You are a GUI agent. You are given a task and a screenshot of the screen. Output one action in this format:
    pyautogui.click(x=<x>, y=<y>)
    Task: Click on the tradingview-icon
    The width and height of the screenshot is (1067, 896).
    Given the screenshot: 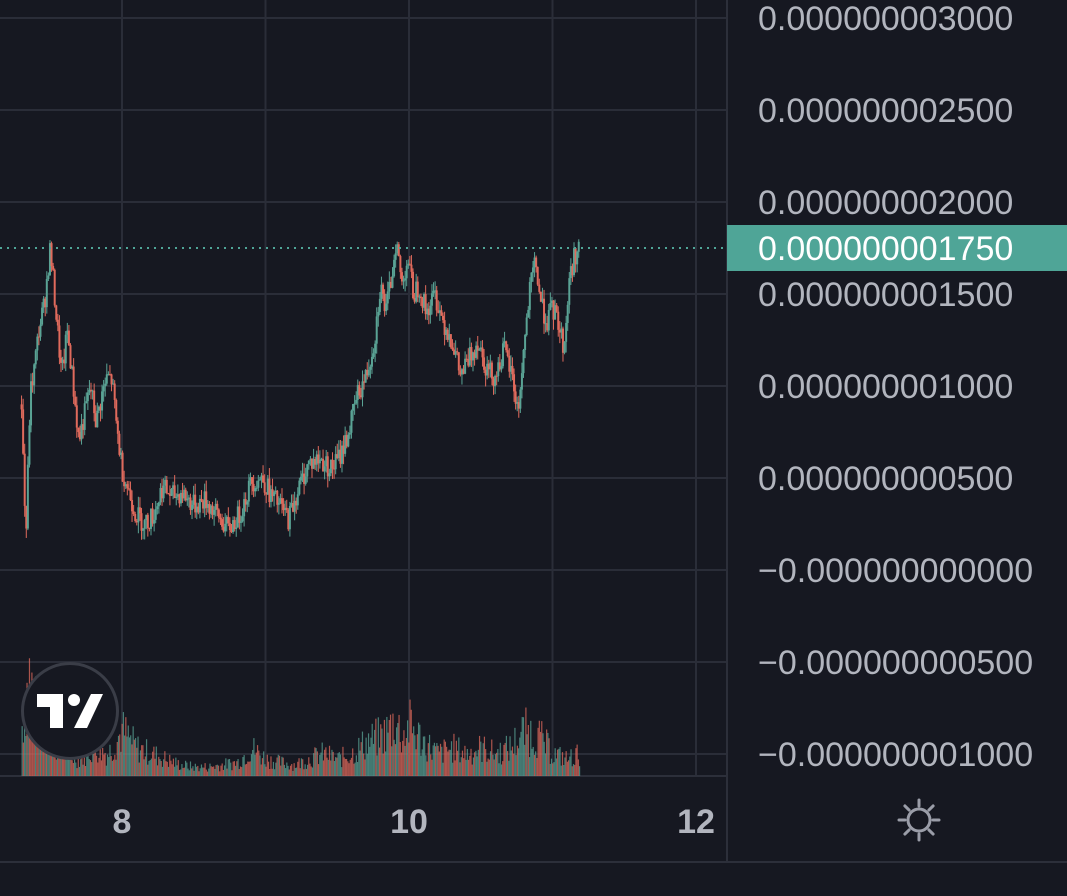 What is the action you would take?
    pyautogui.click(x=70, y=711)
    